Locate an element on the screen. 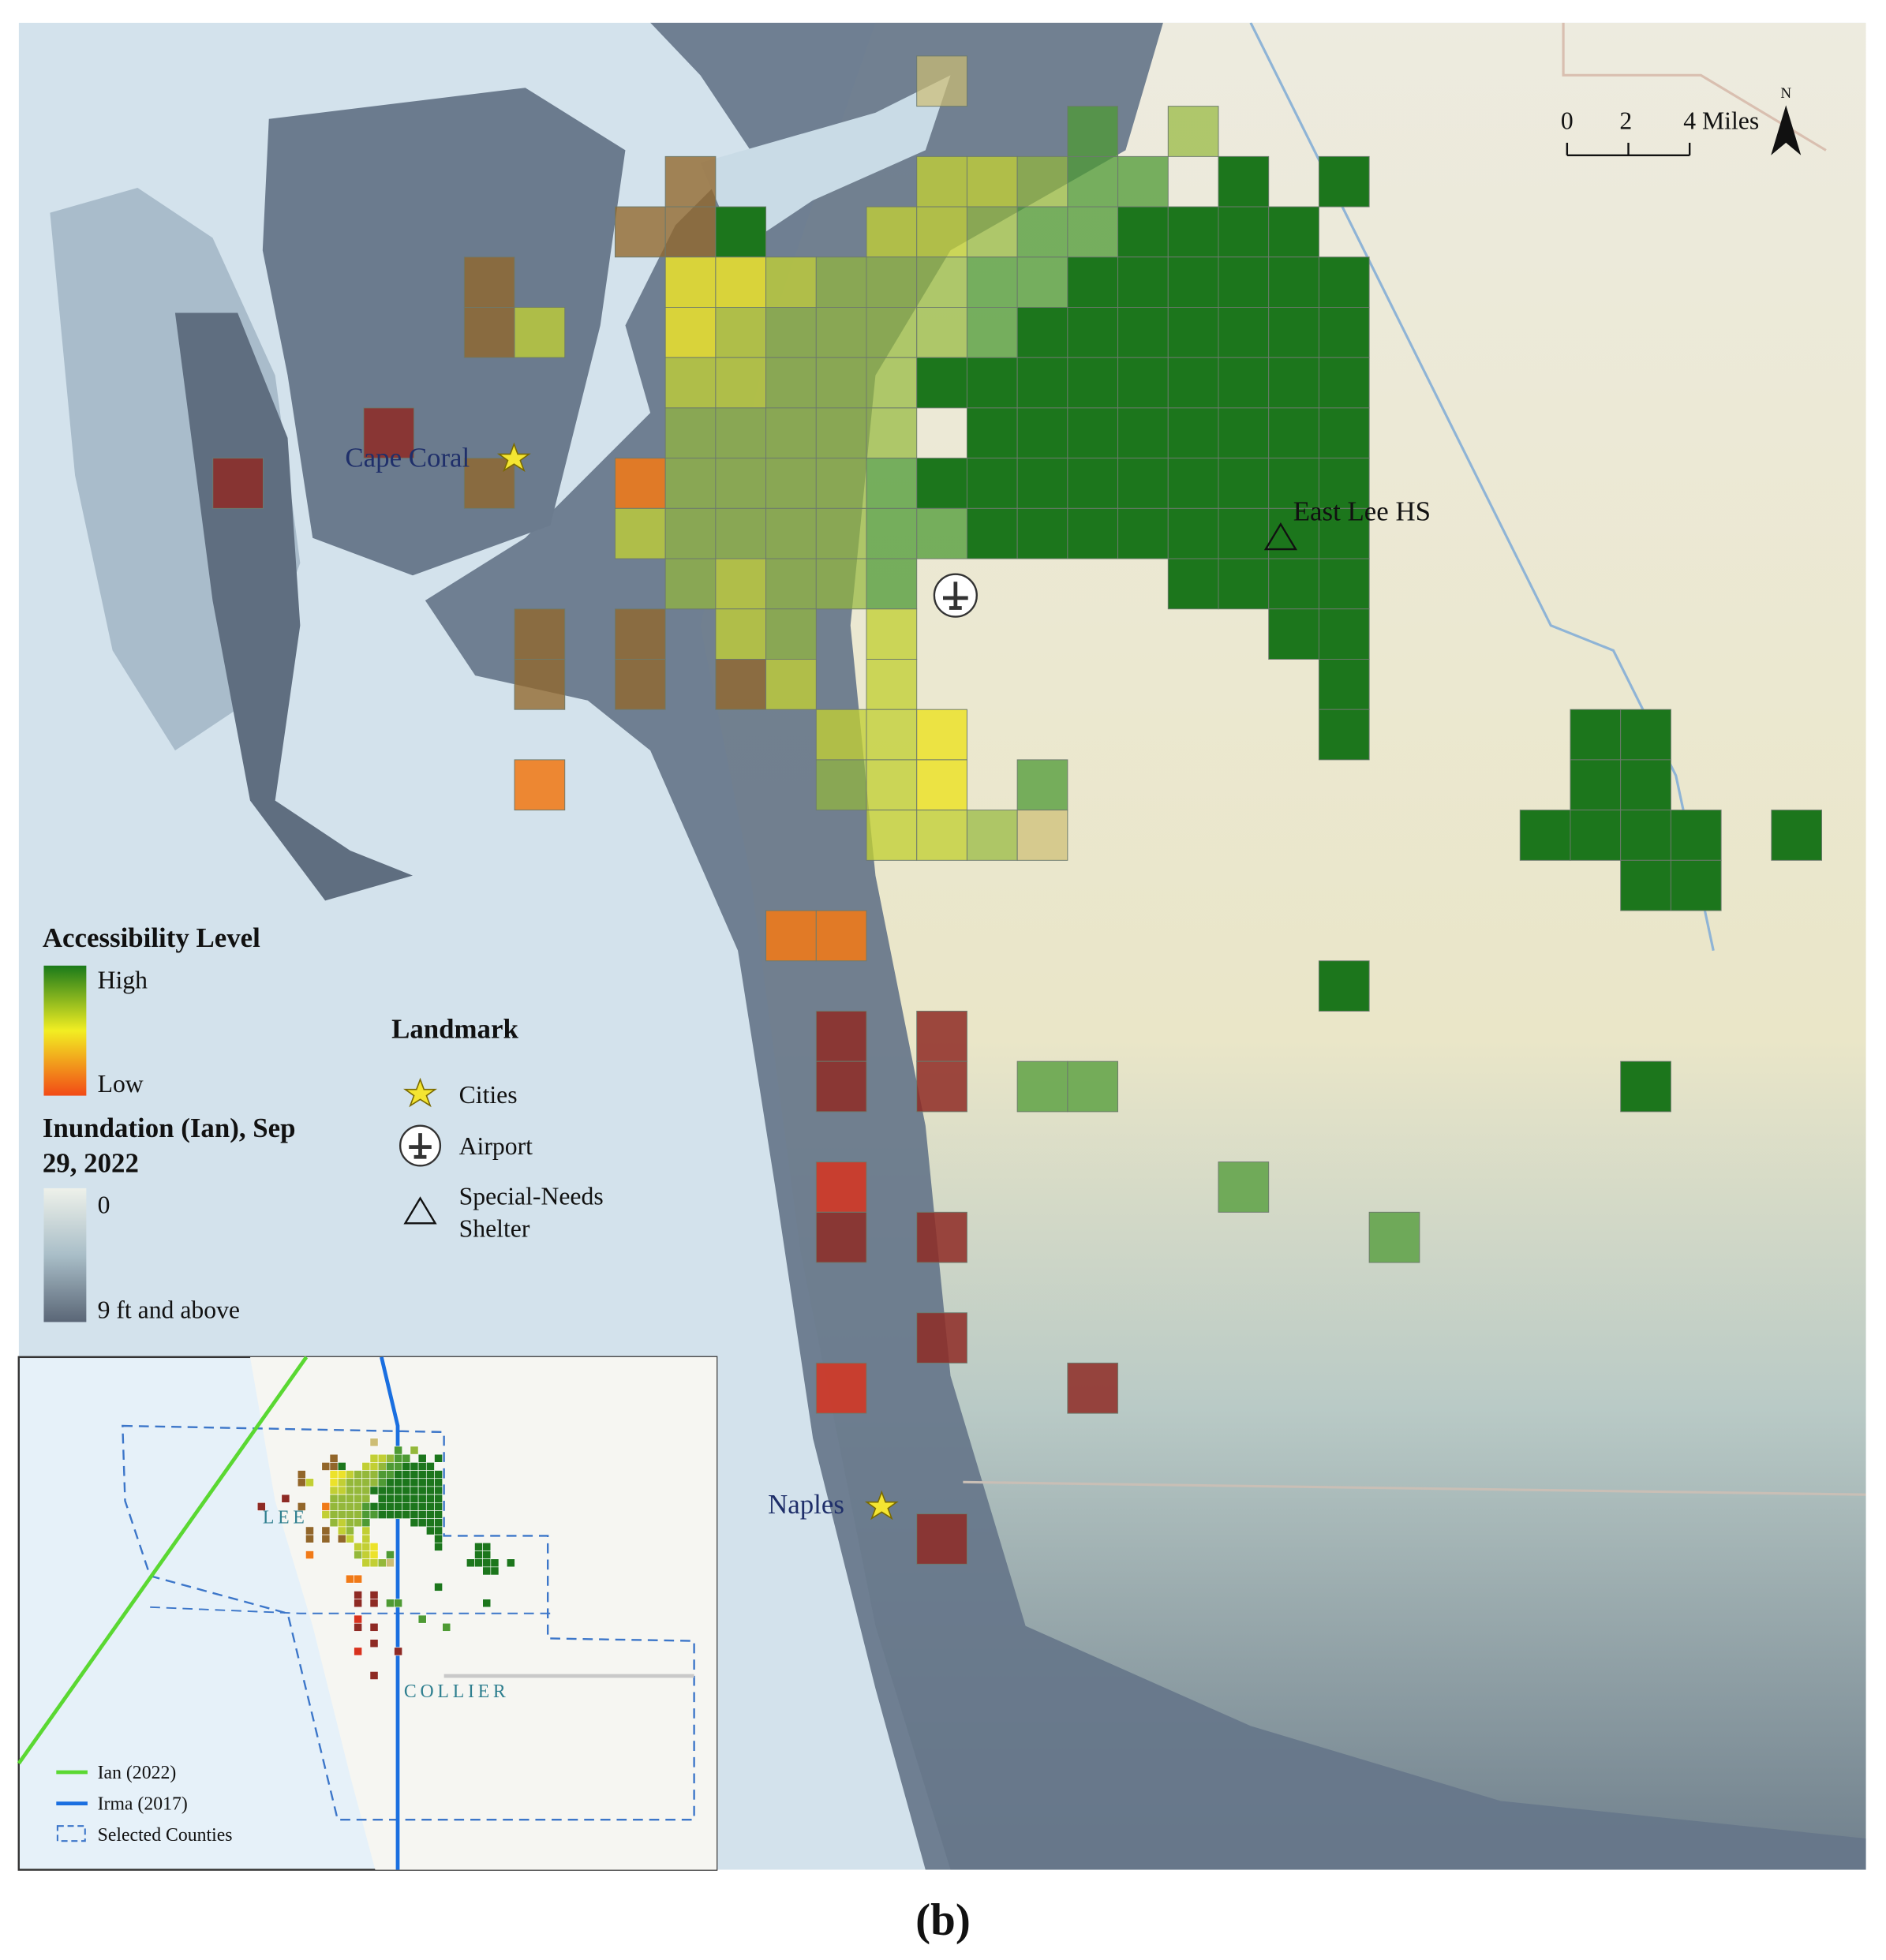 The width and height of the screenshot is (1886, 1960). legend-label: High is located at coordinates (123, 979).